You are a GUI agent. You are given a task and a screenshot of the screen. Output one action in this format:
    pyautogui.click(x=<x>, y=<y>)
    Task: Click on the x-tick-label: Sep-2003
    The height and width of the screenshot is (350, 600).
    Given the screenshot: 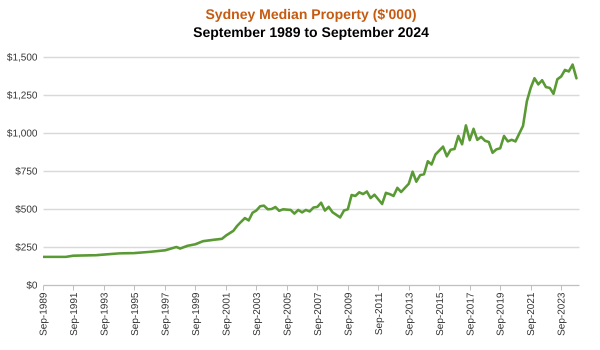 What is the action you would take?
    pyautogui.click(x=257, y=314)
    